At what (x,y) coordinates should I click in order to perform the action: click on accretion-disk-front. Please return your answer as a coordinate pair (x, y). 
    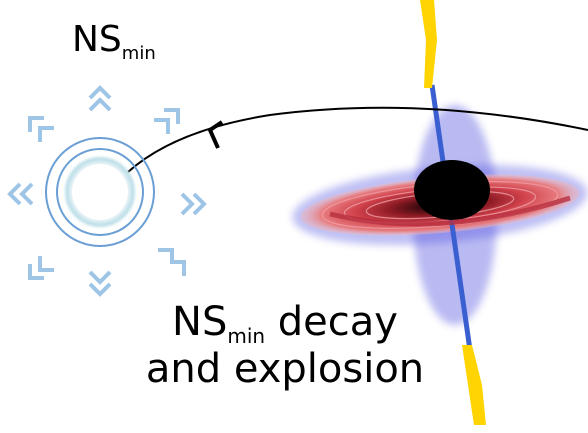
    Looking at the image, I should click on (450, 211).